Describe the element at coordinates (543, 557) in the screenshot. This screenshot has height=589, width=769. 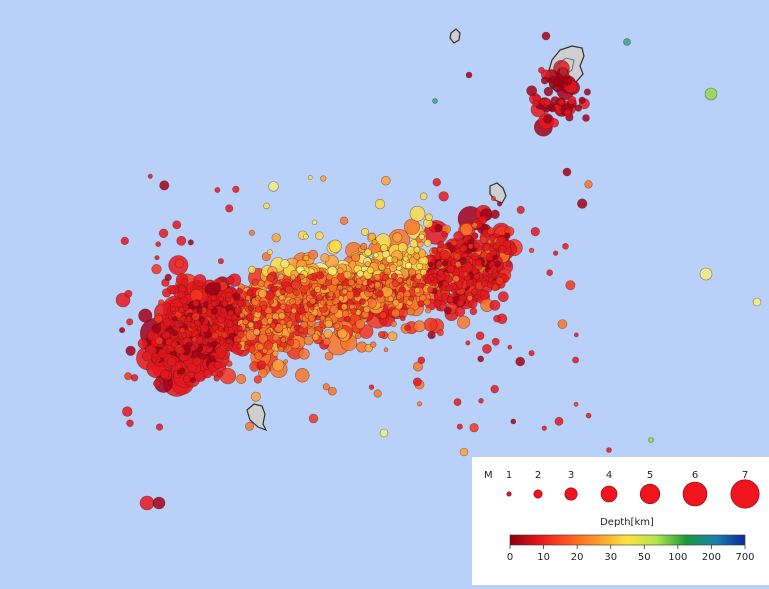
I see `depth-tick-10: 10` at that location.